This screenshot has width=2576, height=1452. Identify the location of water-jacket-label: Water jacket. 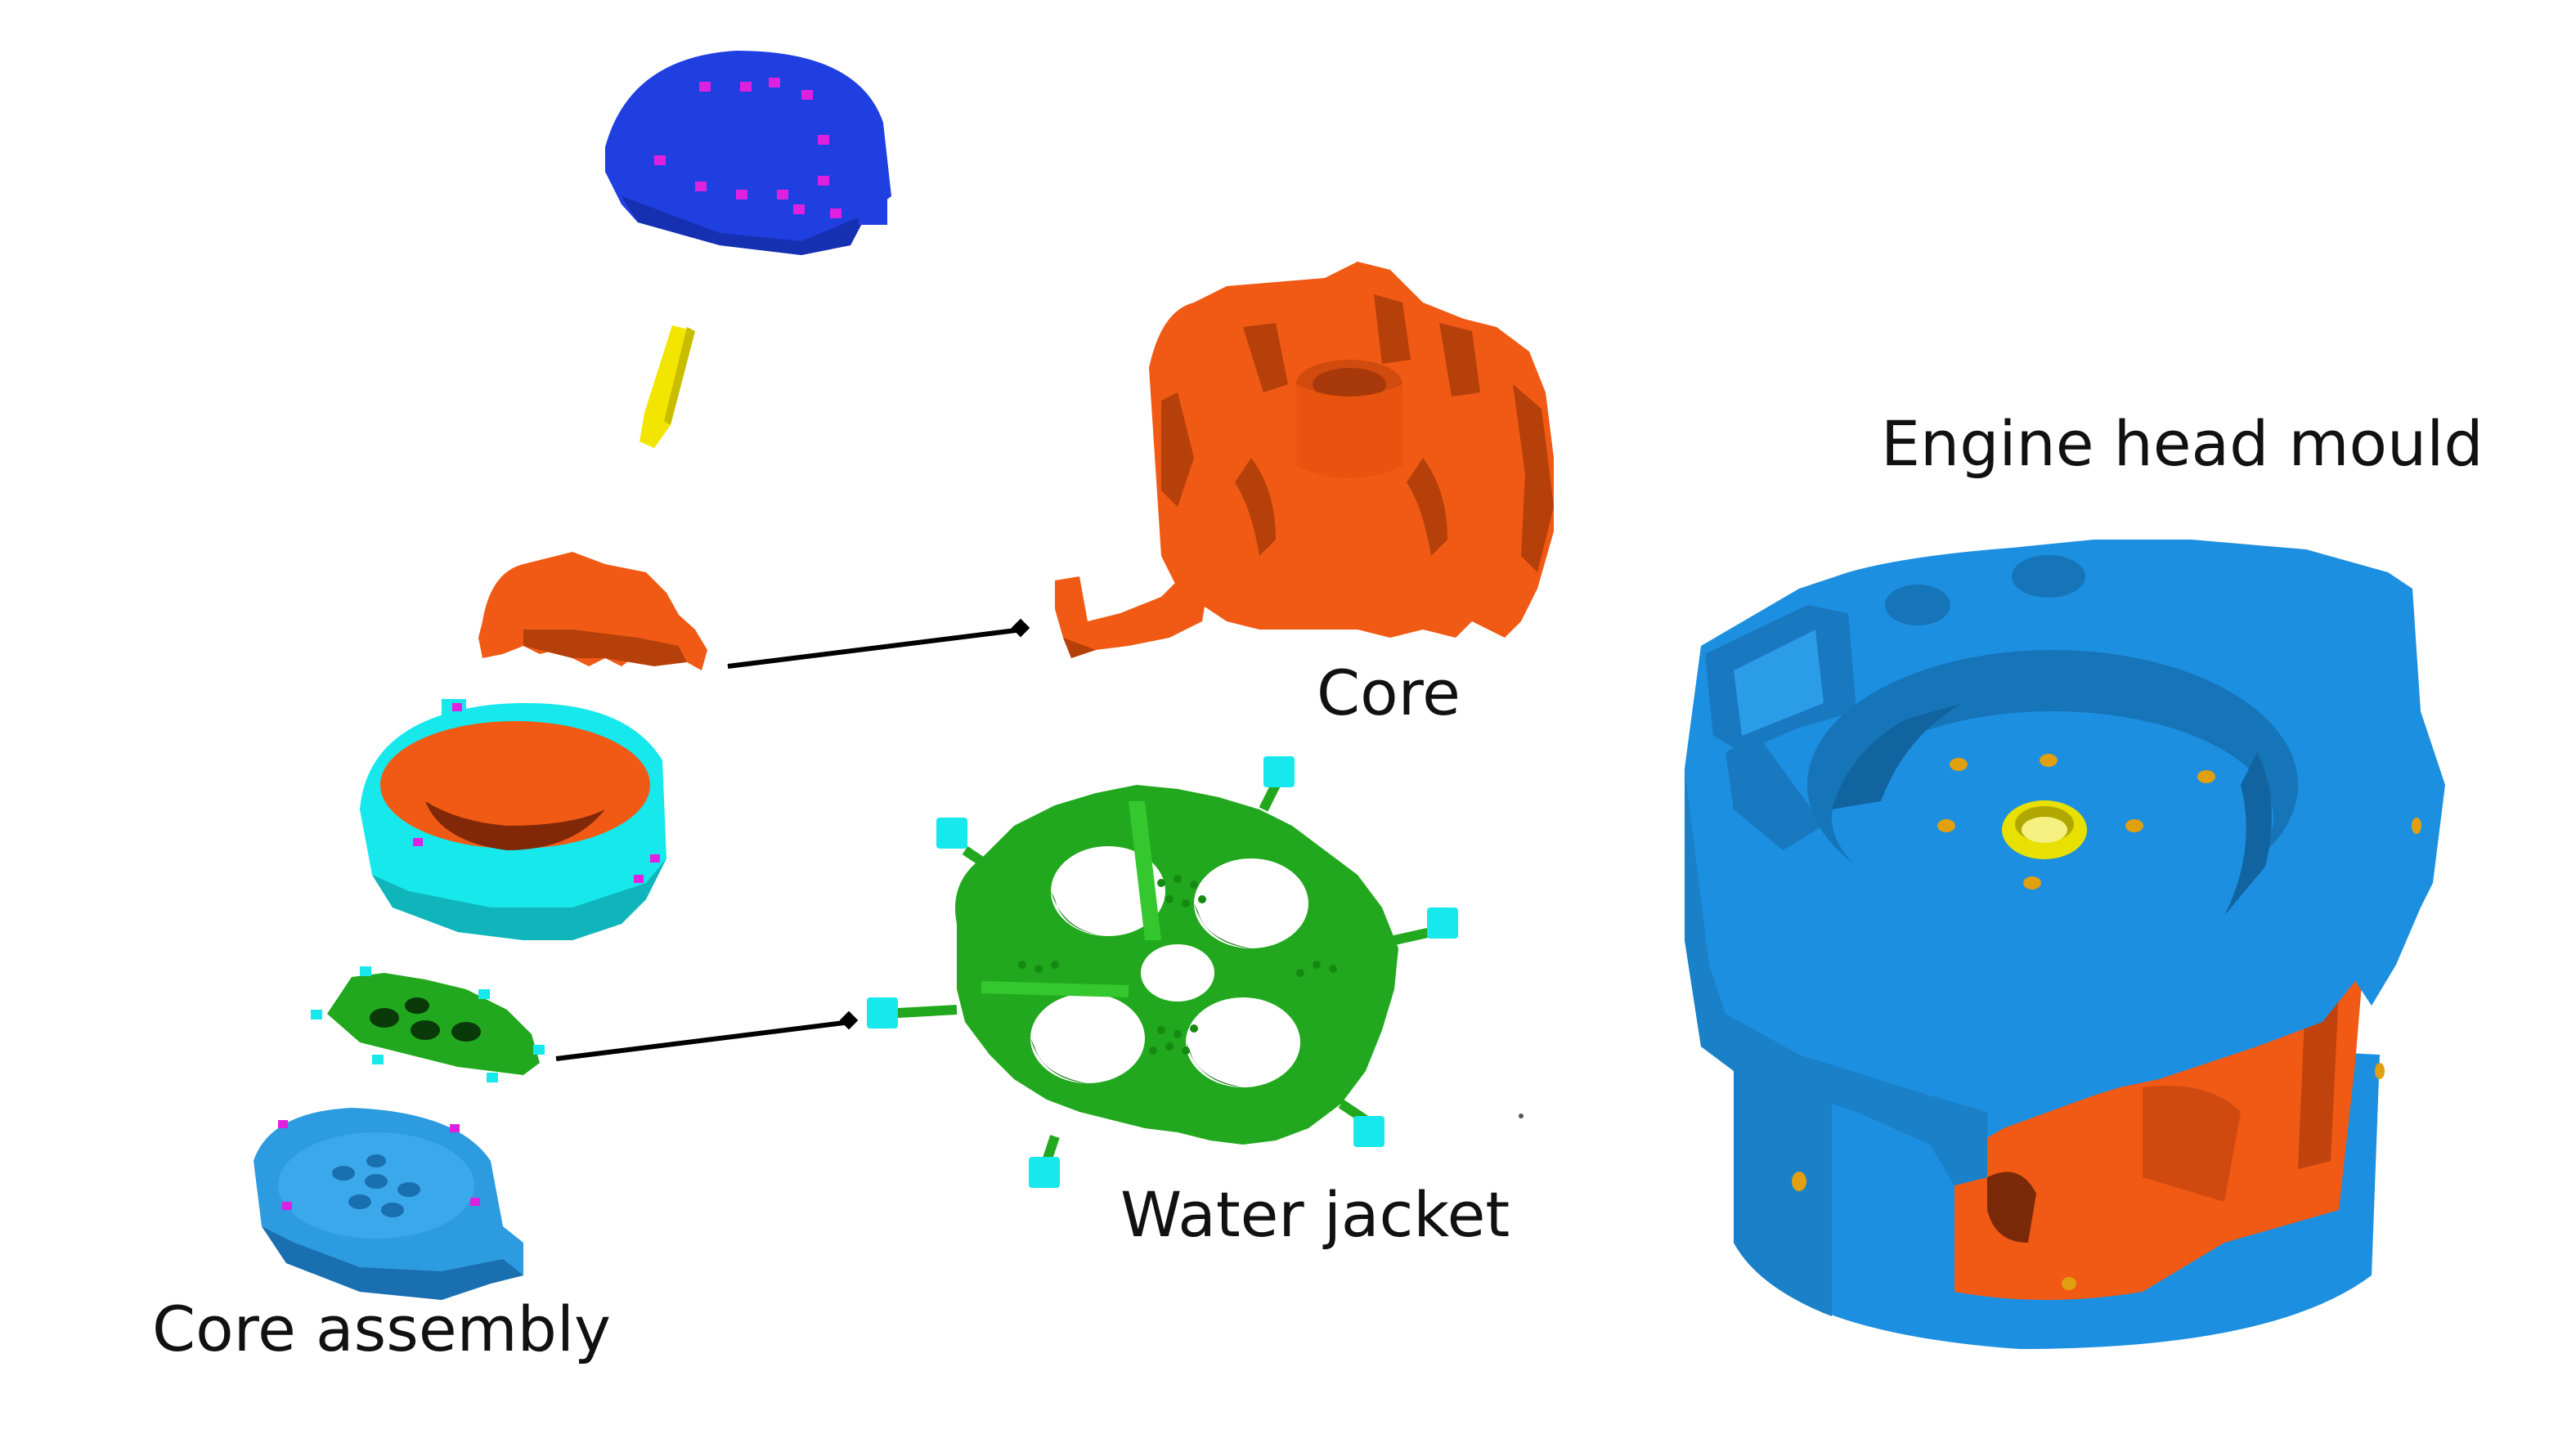
(1315, 1214).